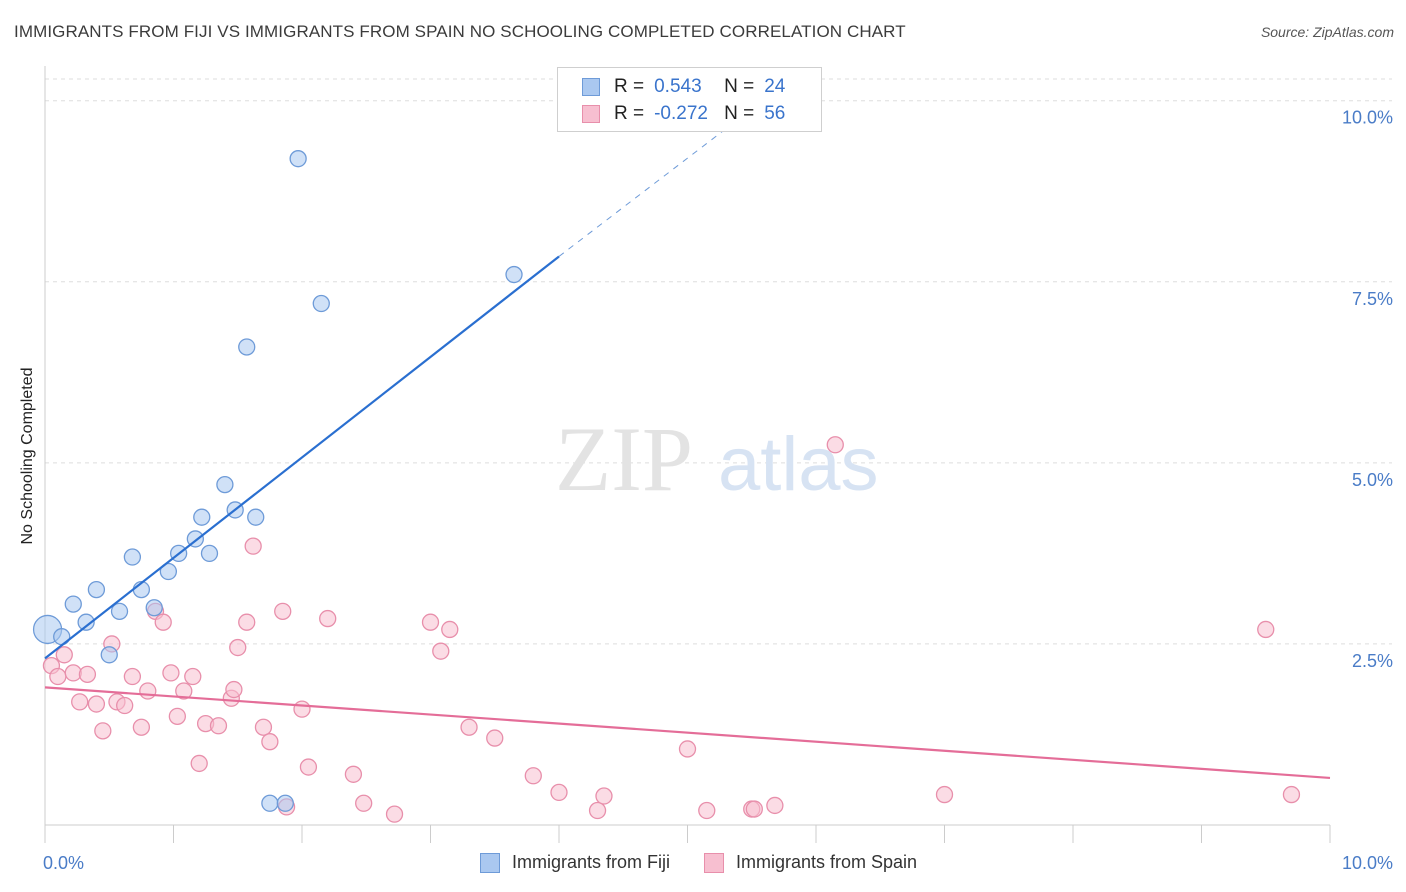  What do you see at coordinates (687, 733) in the screenshot?
I see `spain-trend-line` at bounding box center [687, 733].